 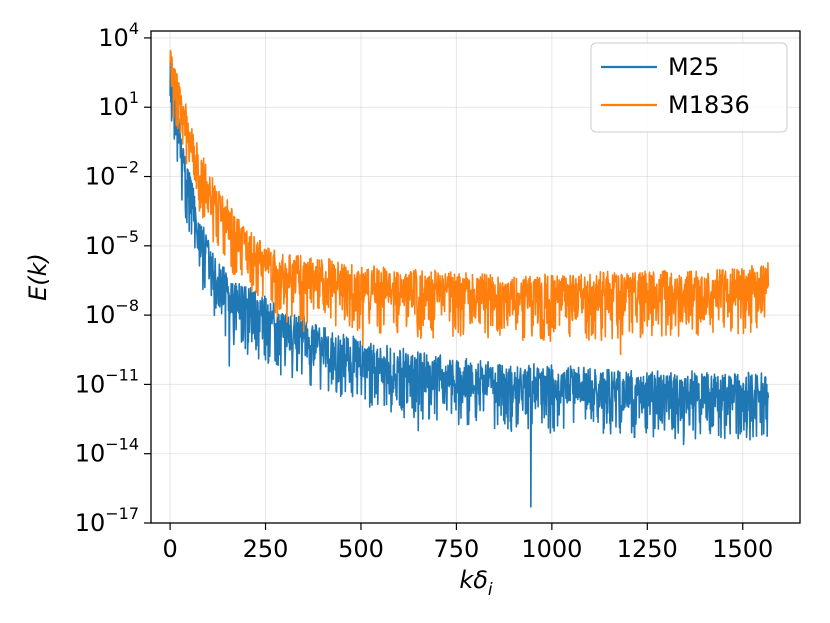 I want to click on y-axis-title: E(k), so click(x=38, y=277).